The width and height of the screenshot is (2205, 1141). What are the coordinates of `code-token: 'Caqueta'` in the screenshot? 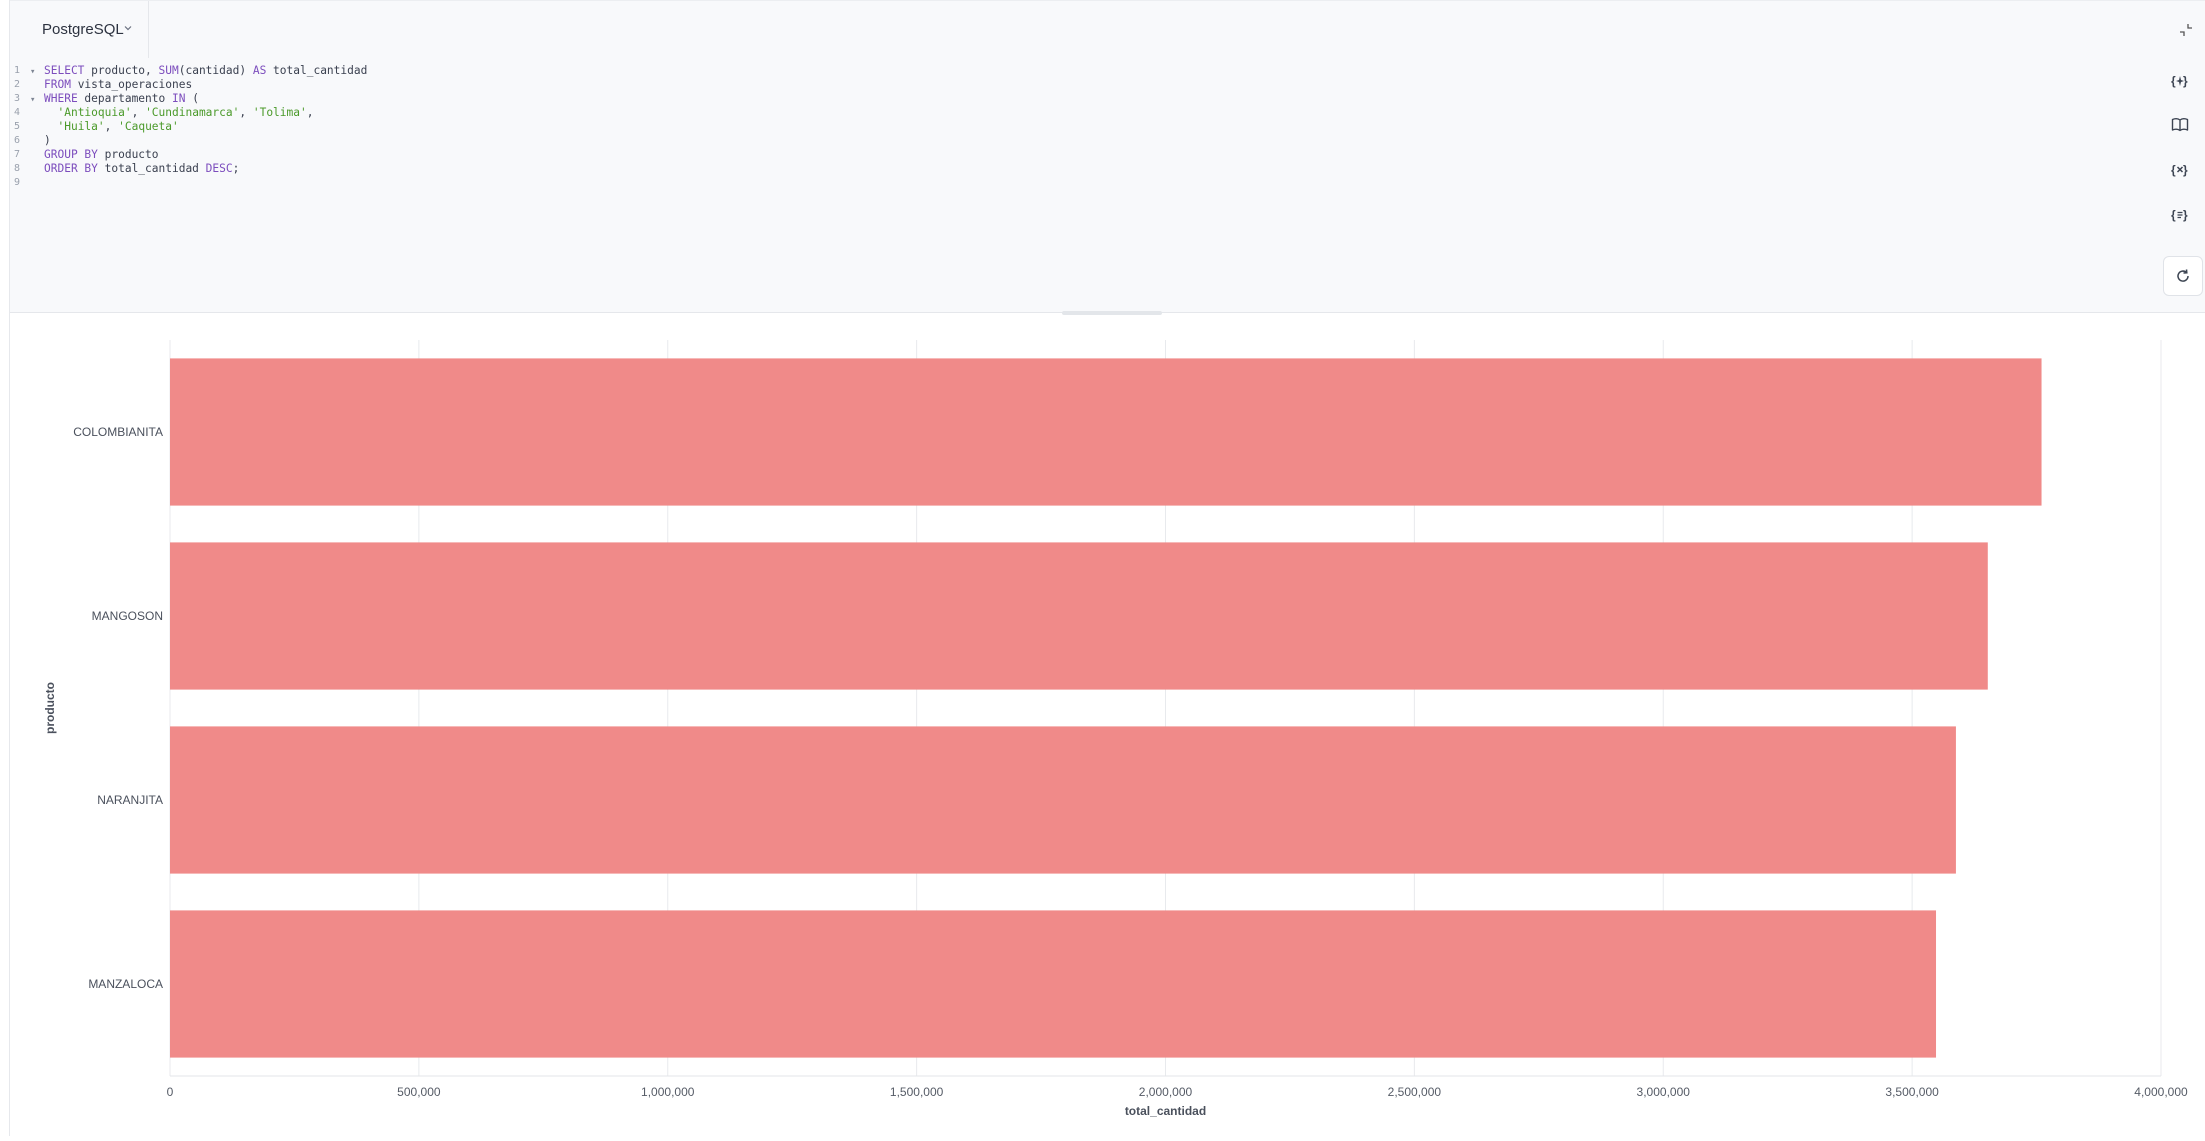 It's located at (148, 126).